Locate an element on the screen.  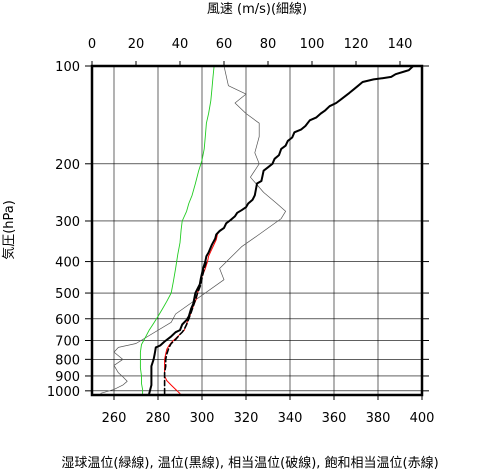
x-bottom-tick-label-360: 360 is located at coordinates (334, 418).